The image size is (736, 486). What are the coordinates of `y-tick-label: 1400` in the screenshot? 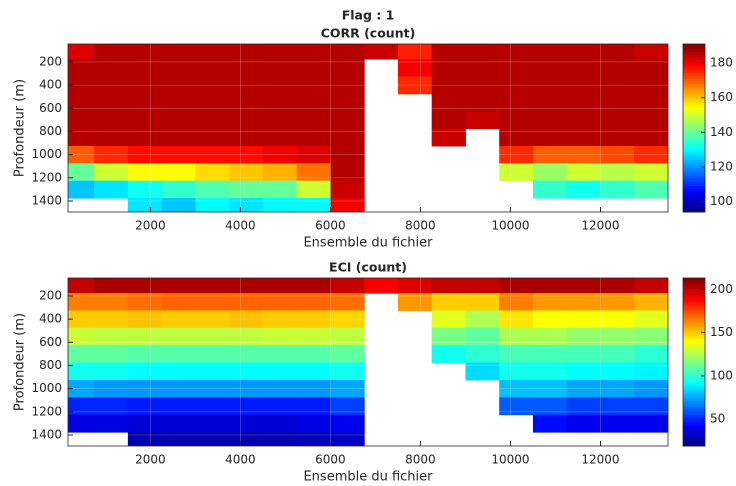 It's located at (46, 200).